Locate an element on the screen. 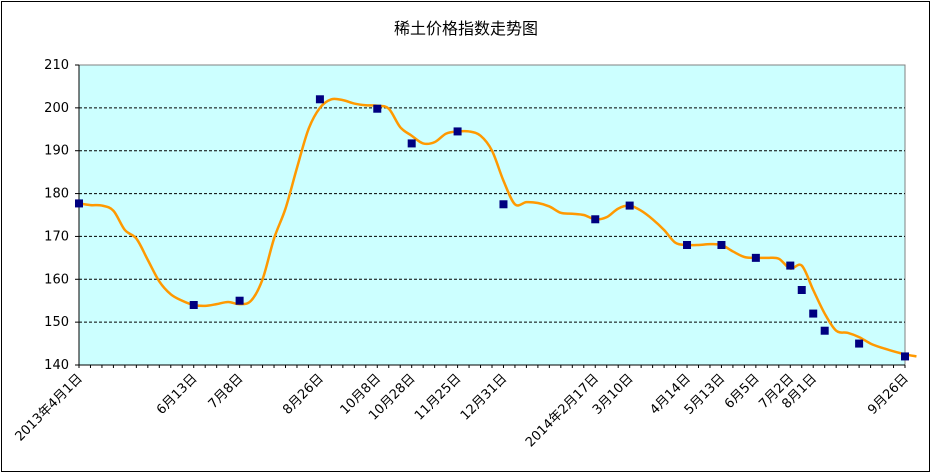 The image size is (933, 475). x-tick-label: 11月25日 is located at coordinates (438, 397).